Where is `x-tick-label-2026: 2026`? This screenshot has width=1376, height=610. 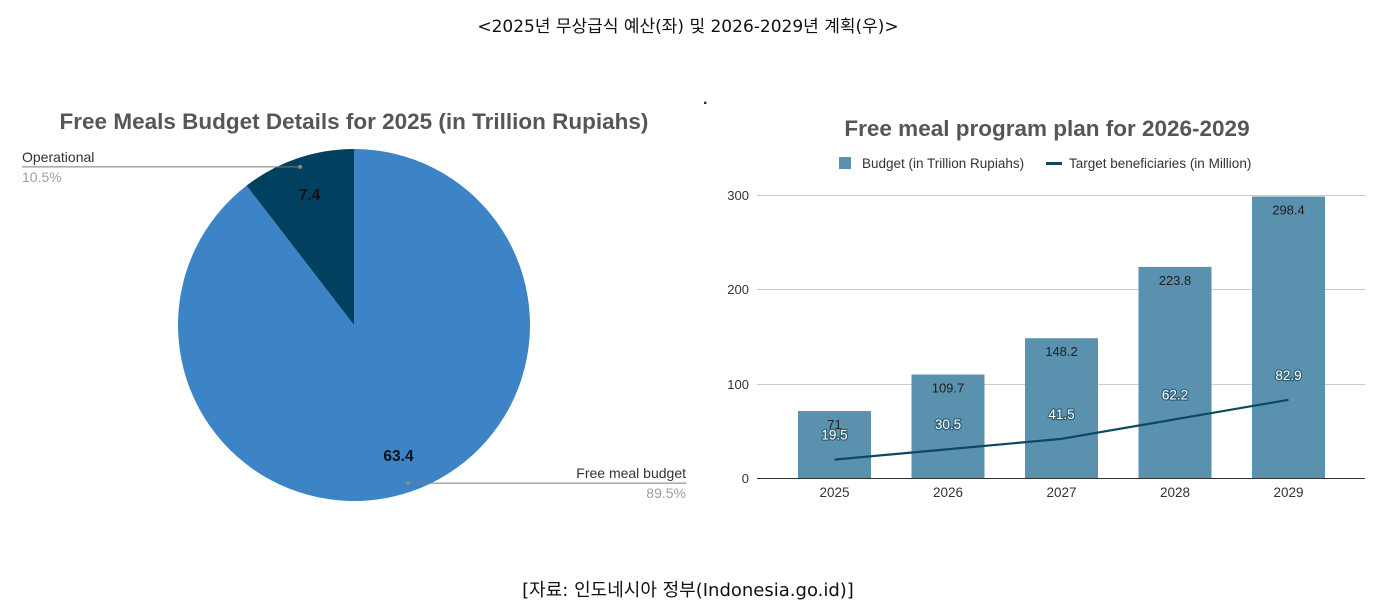 x-tick-label-2026: 2026 is located at coordinates (948, 492).